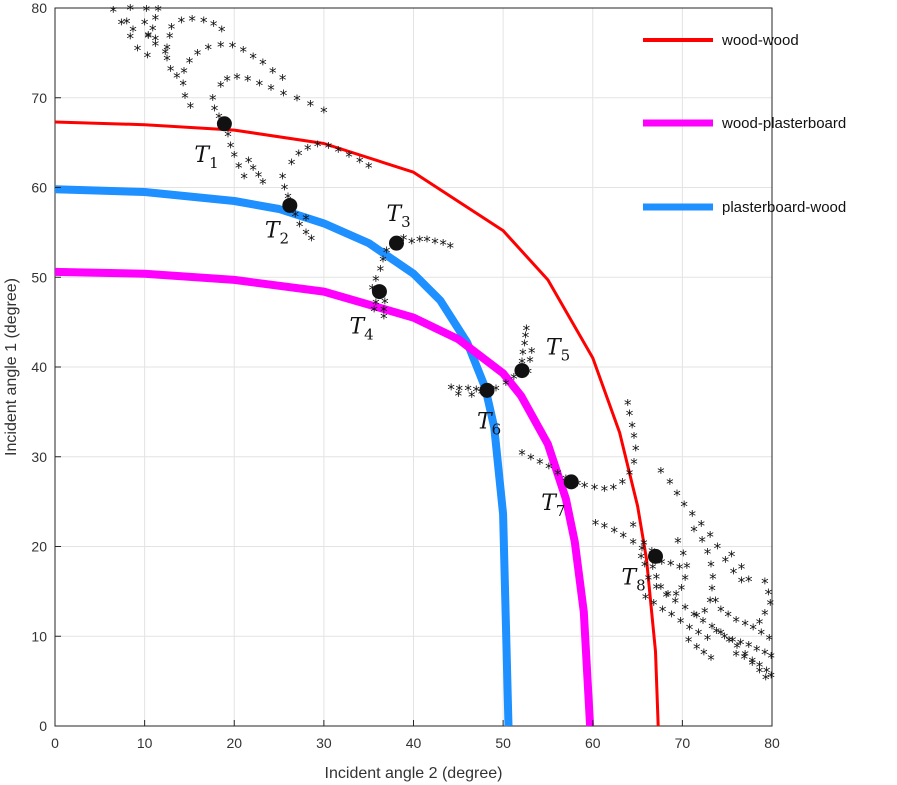 Image resolution: width=897 pixels, height=785 pixels. I want to click on point-label: T7, so click(553, 505).